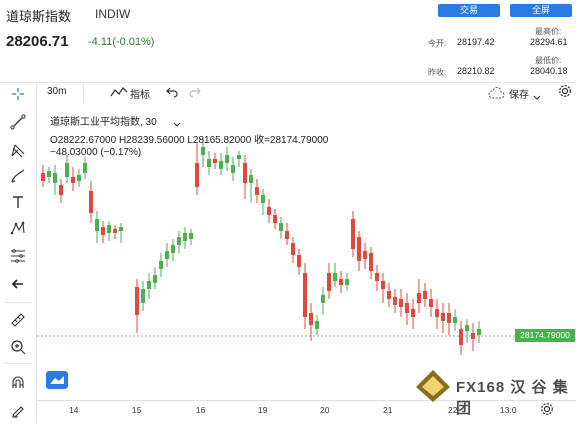  Describe the element at coordinates (57, 380) in the screenshot. I see `chart-type-button` at that location.